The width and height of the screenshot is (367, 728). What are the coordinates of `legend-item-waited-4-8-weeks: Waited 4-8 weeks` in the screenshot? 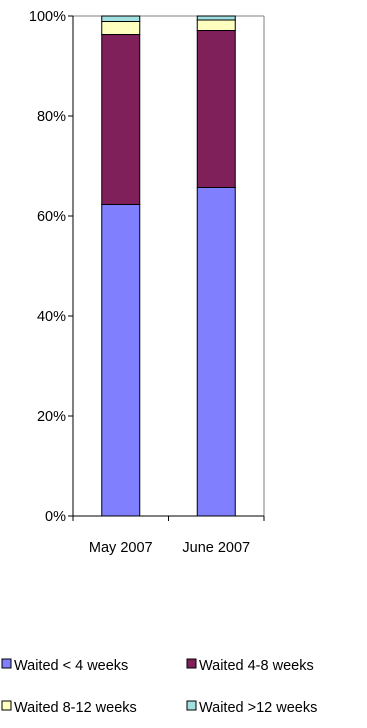 It's located at (250, 666).